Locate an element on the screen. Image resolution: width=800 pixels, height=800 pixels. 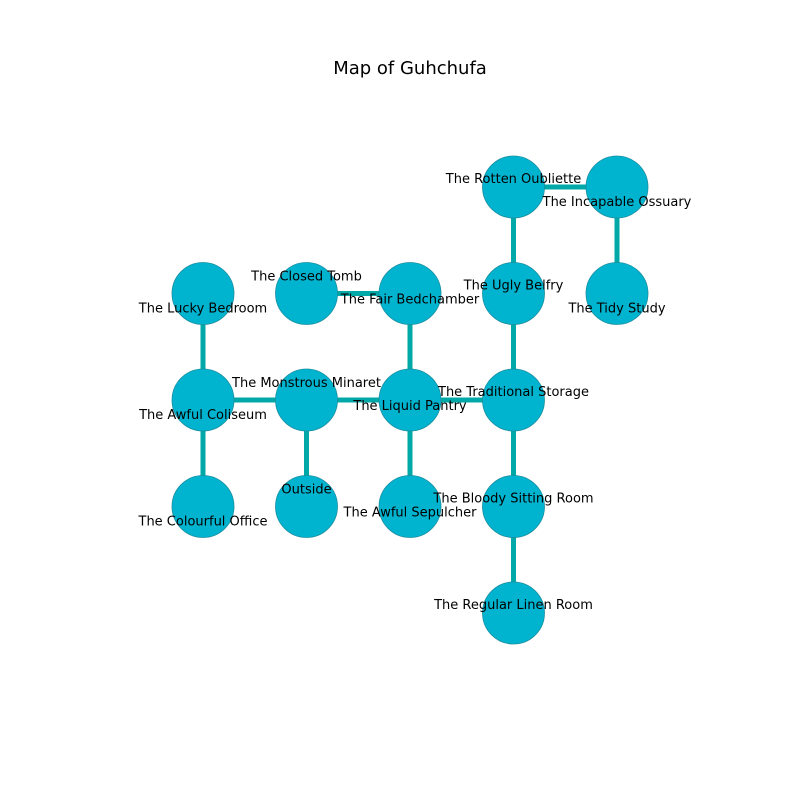
room-node-rotten-oubliette is located at coordinates (513, 187).